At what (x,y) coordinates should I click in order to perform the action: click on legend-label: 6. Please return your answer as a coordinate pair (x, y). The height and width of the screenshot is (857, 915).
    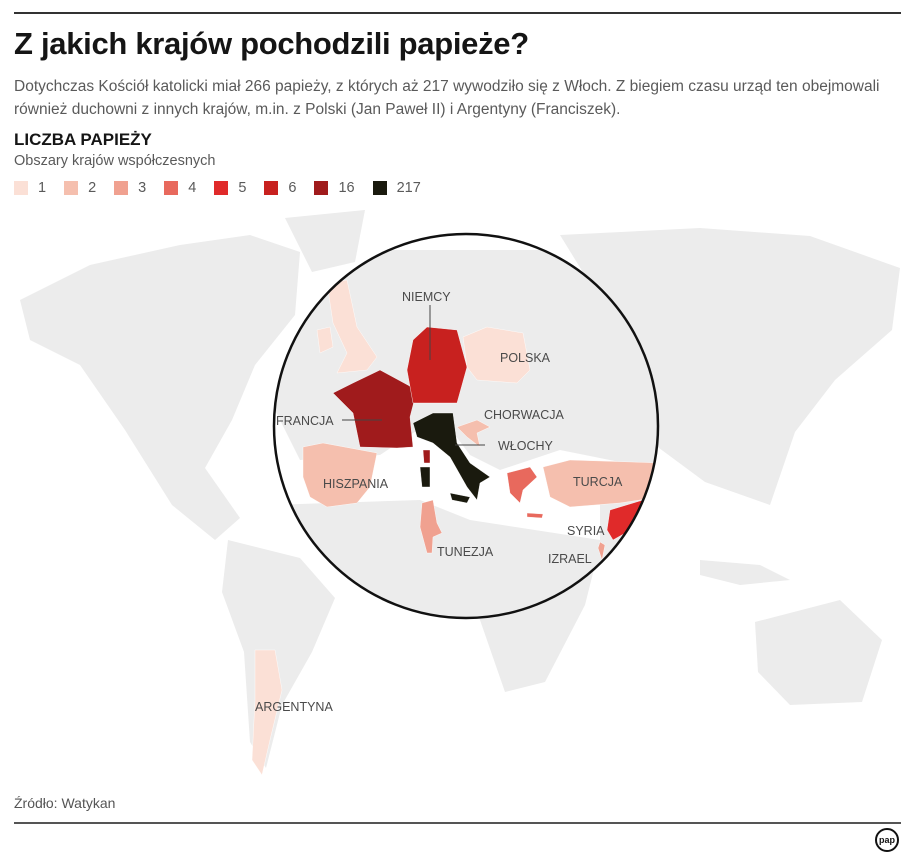
    Looking at the image, I should click on (292, 188).